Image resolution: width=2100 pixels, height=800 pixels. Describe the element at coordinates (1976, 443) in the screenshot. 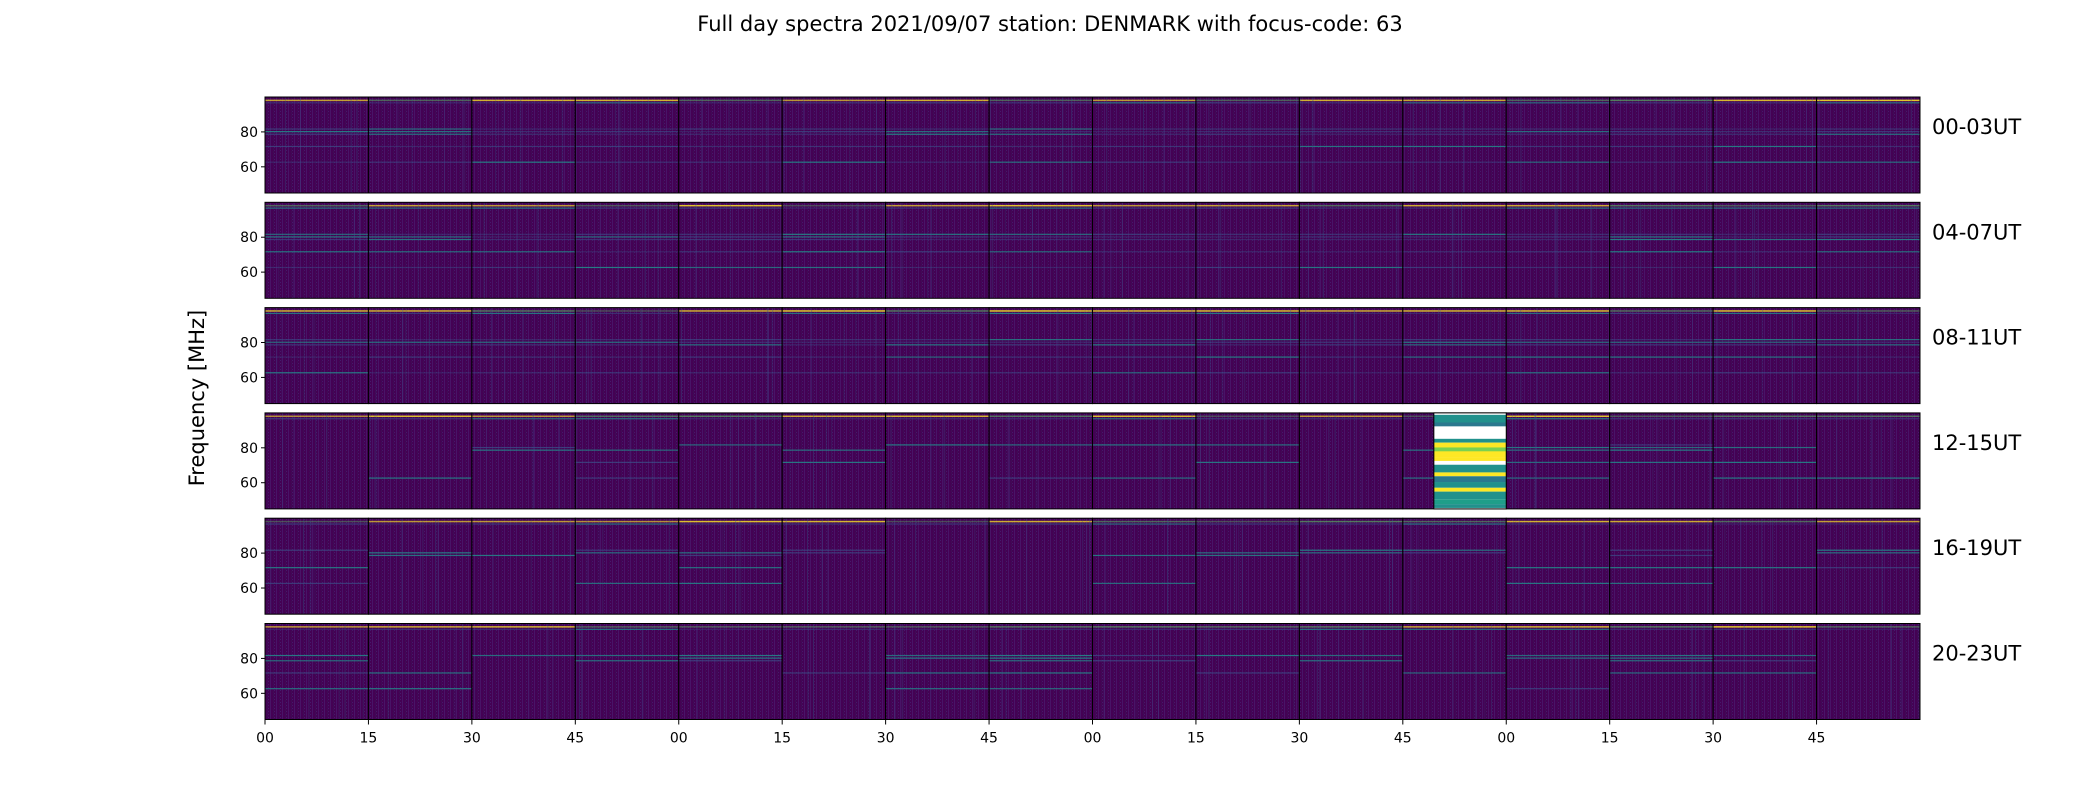

I see `row-label: 12-15UT` at that location.